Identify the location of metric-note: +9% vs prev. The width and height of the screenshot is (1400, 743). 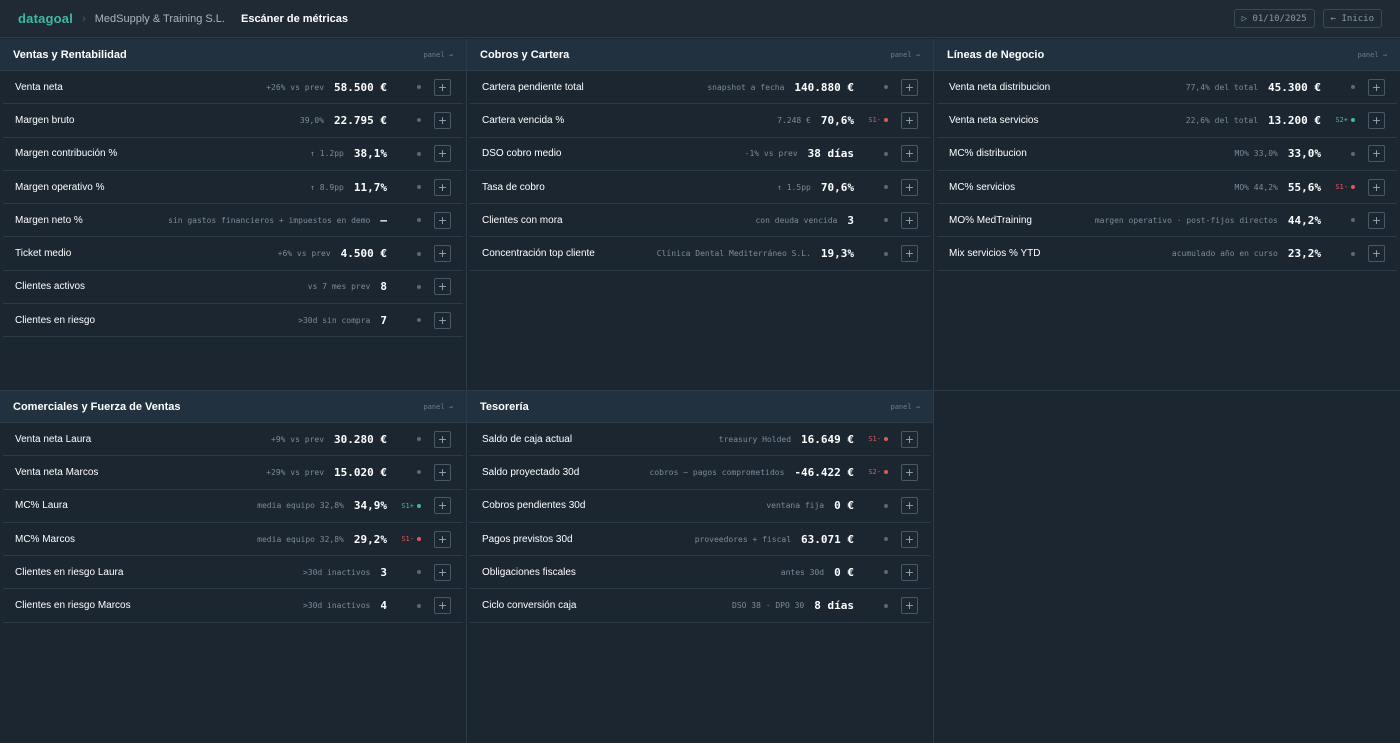
(298, 439).